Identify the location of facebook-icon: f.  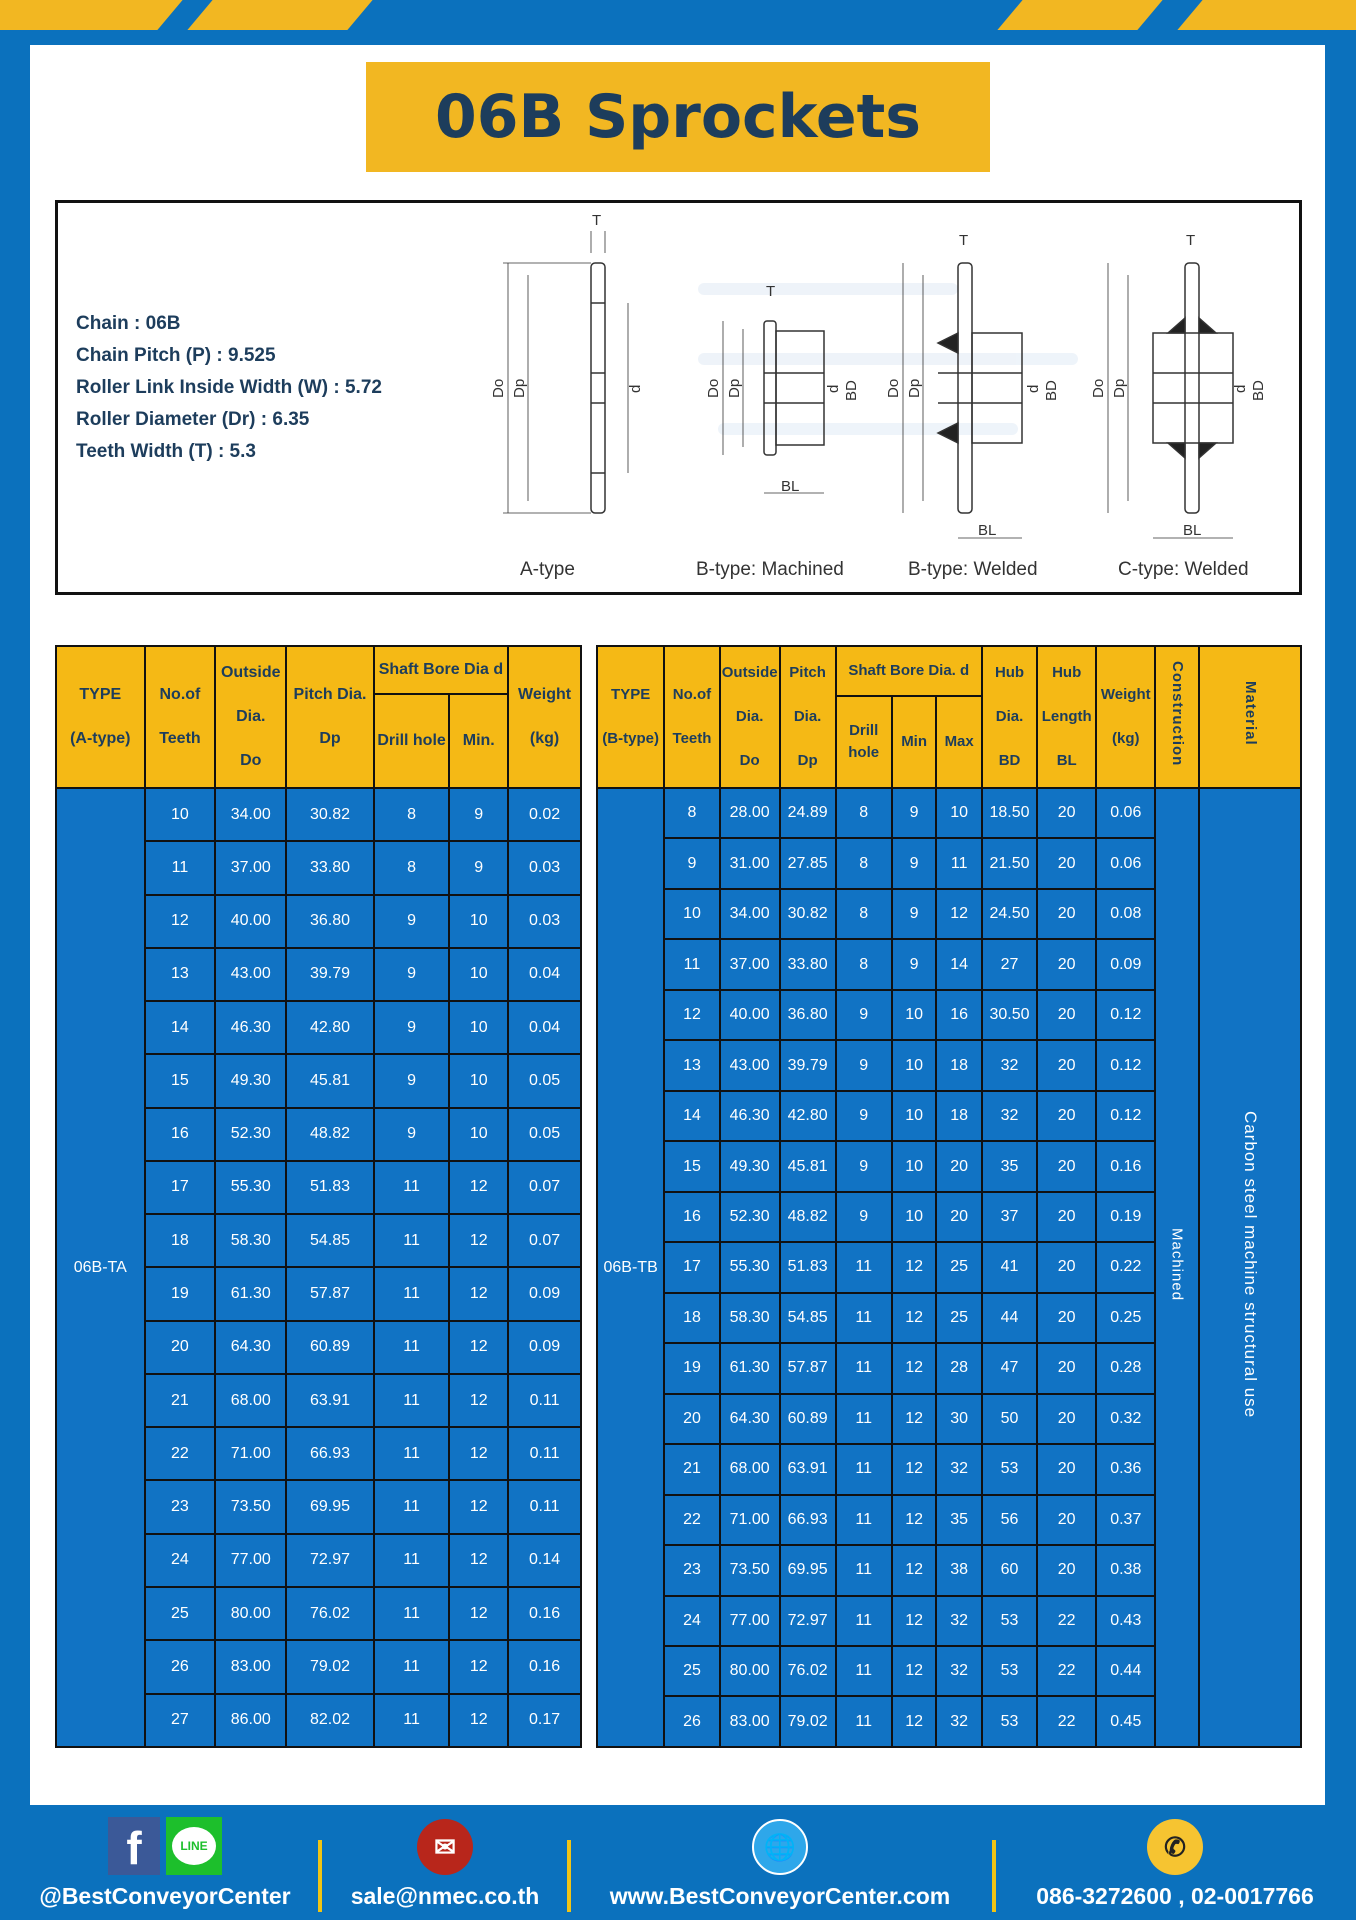
(134, 1846).